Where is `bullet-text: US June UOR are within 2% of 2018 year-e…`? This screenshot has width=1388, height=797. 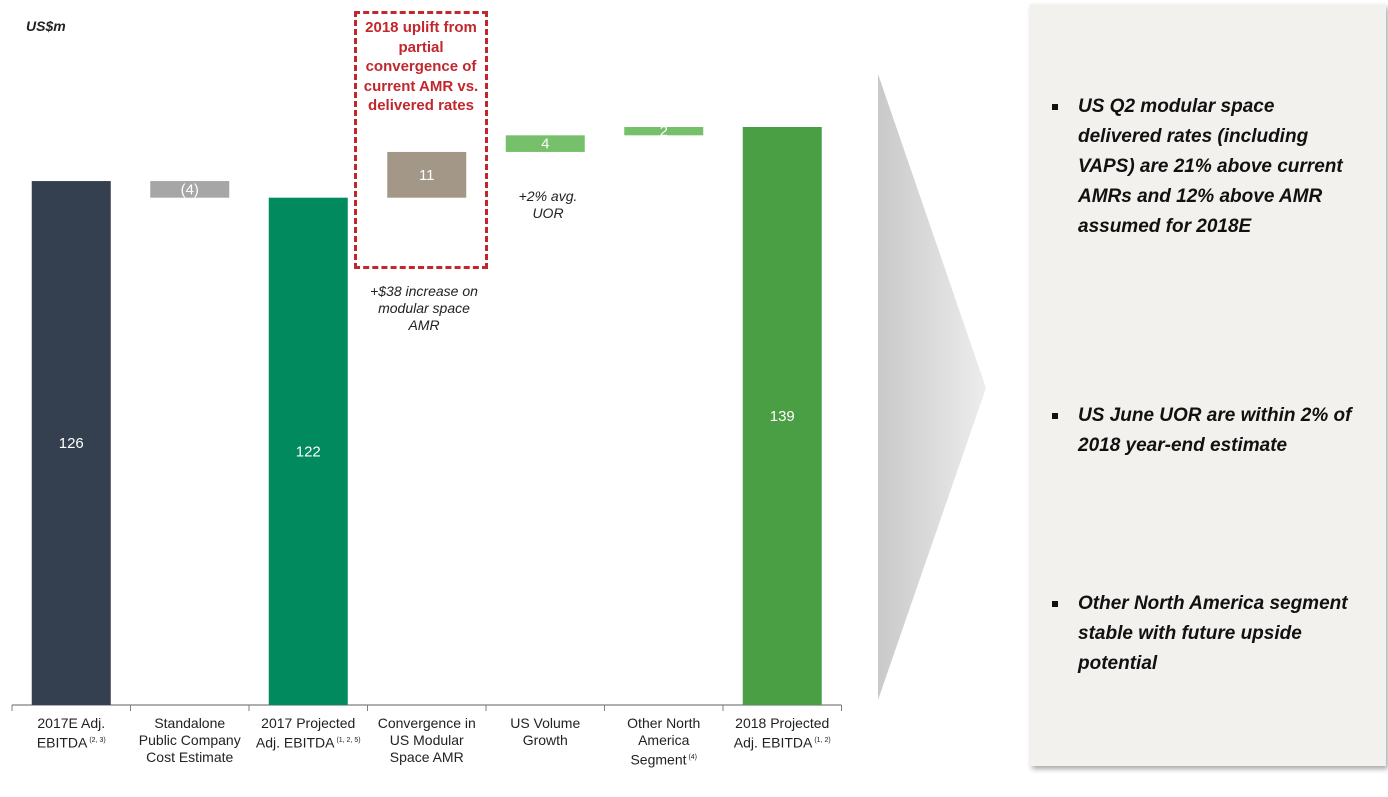 bullet-text: US June UOR are within 2% of 2018 year-e… is located at coordinates (1215, 430).